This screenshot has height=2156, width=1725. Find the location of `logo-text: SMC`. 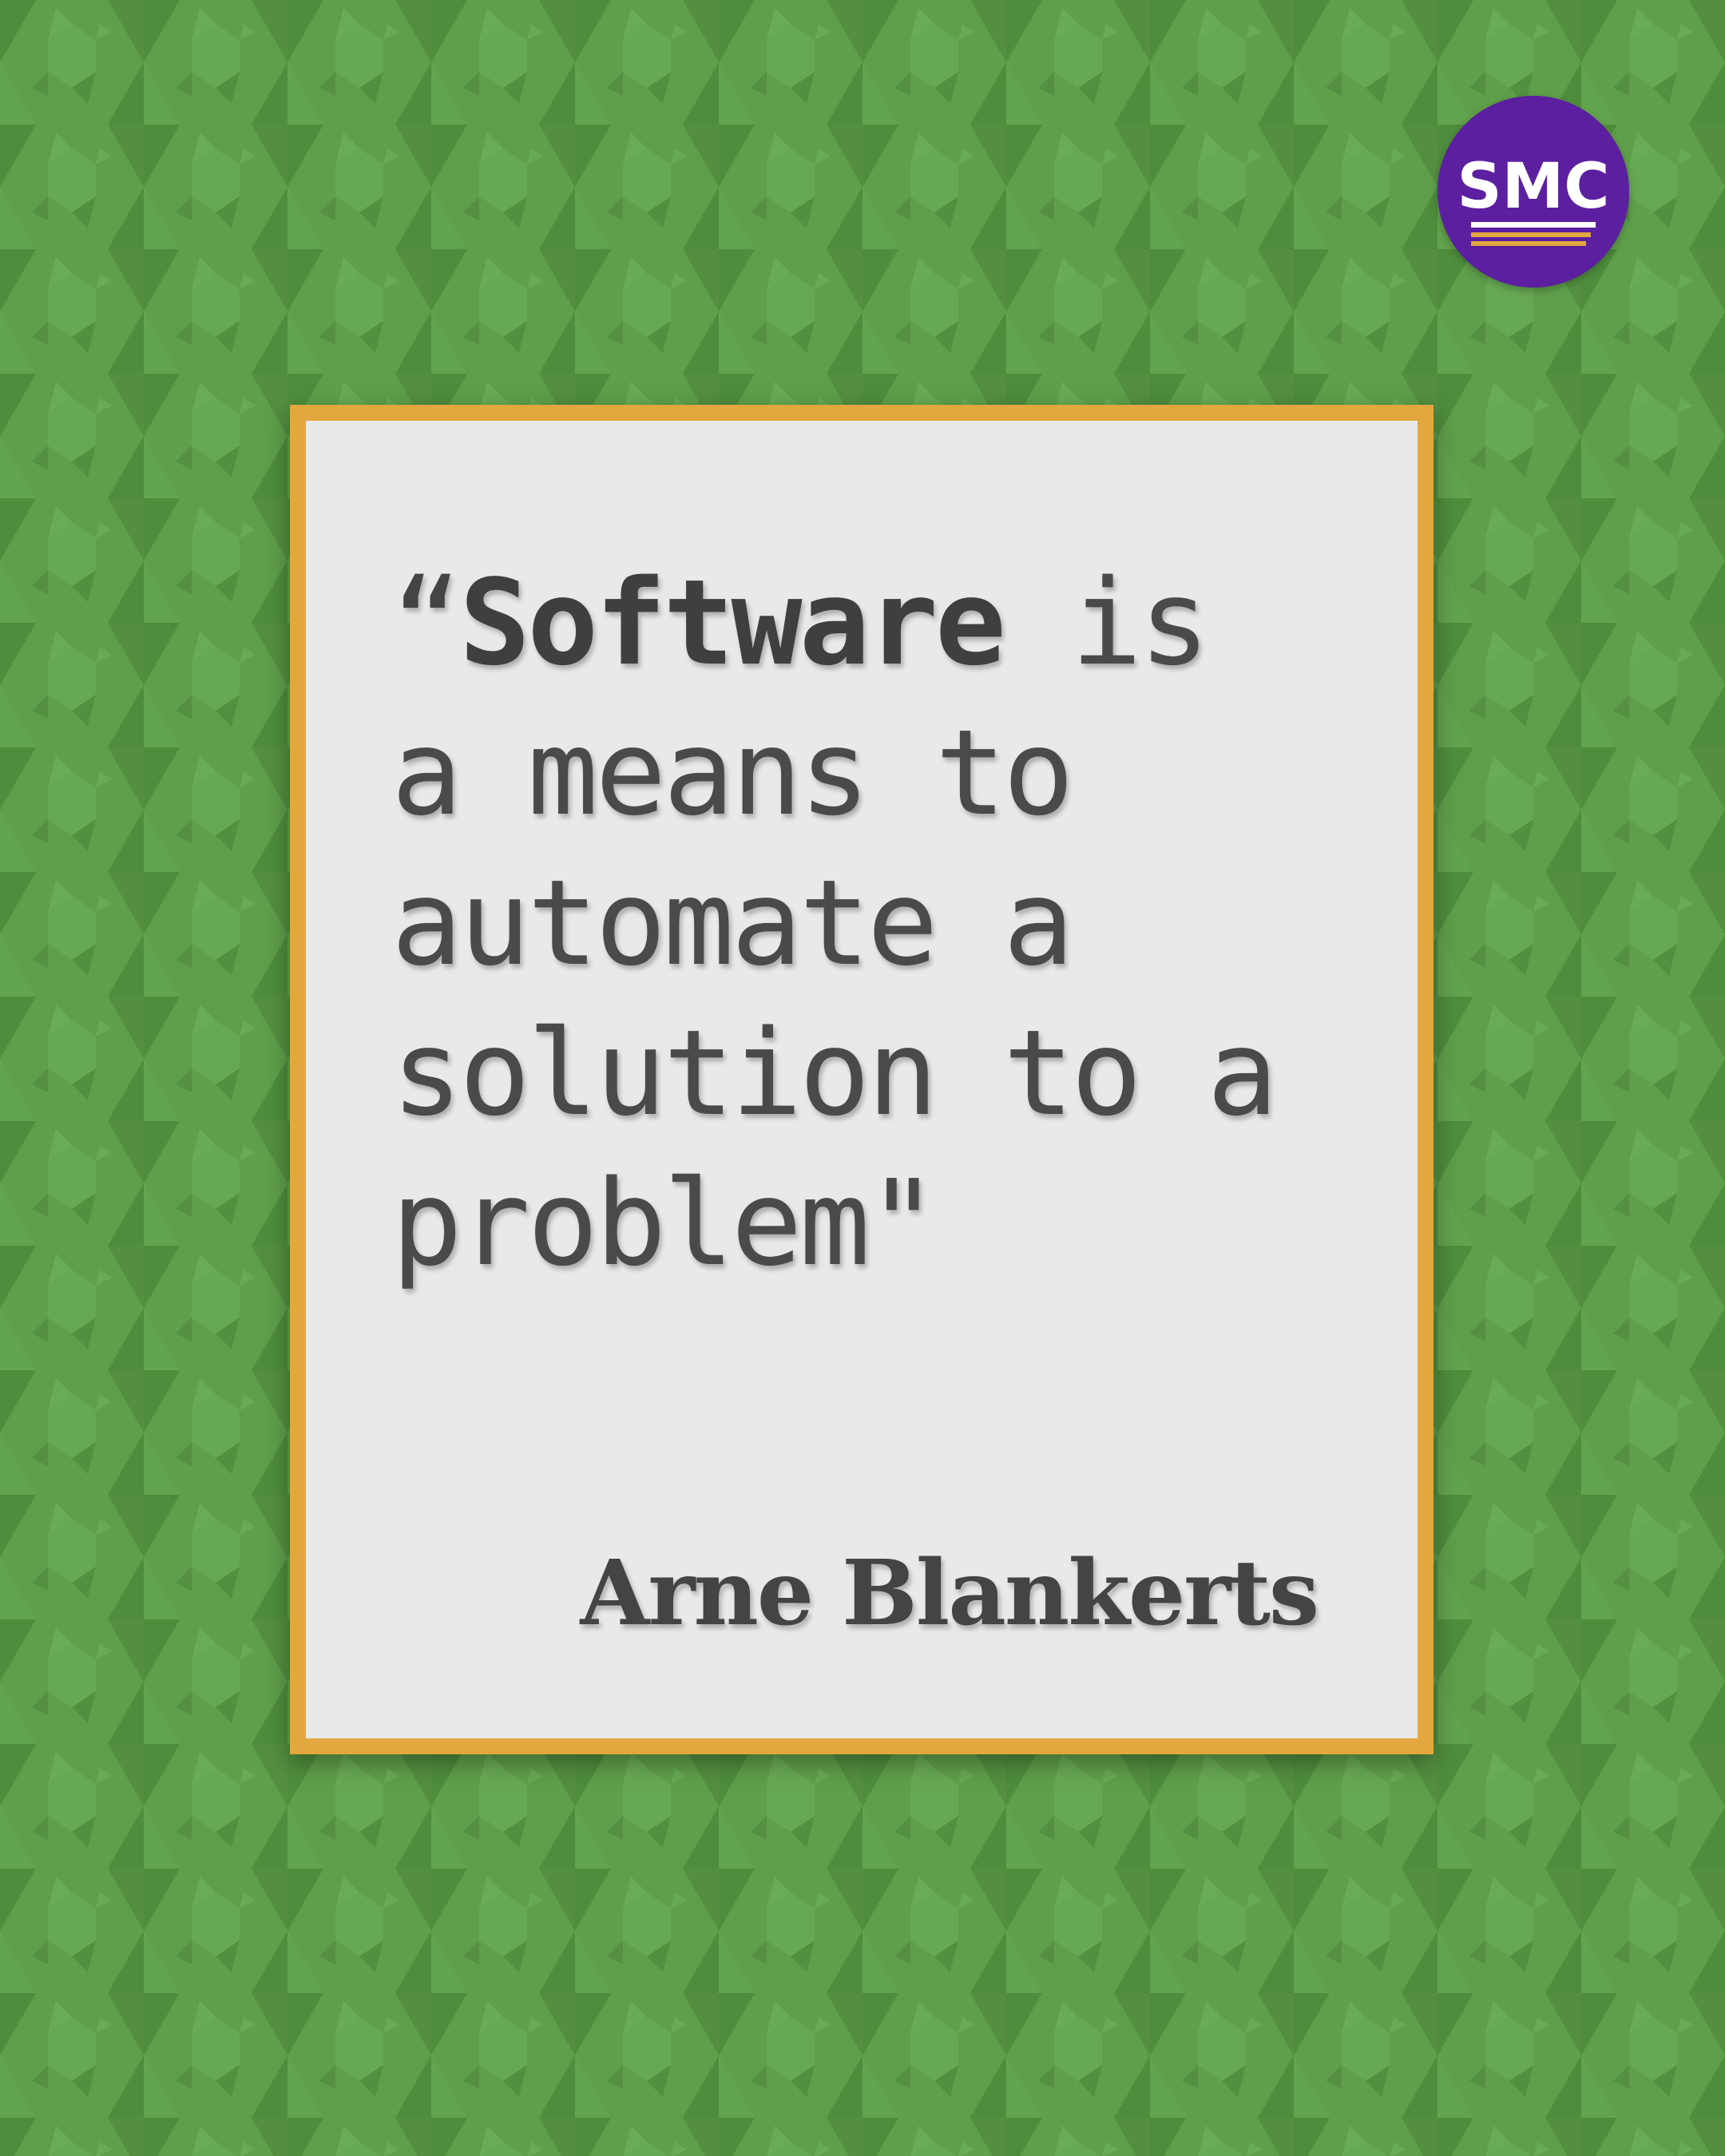

logo-text: SMC is located at coordinates (1533, 187).